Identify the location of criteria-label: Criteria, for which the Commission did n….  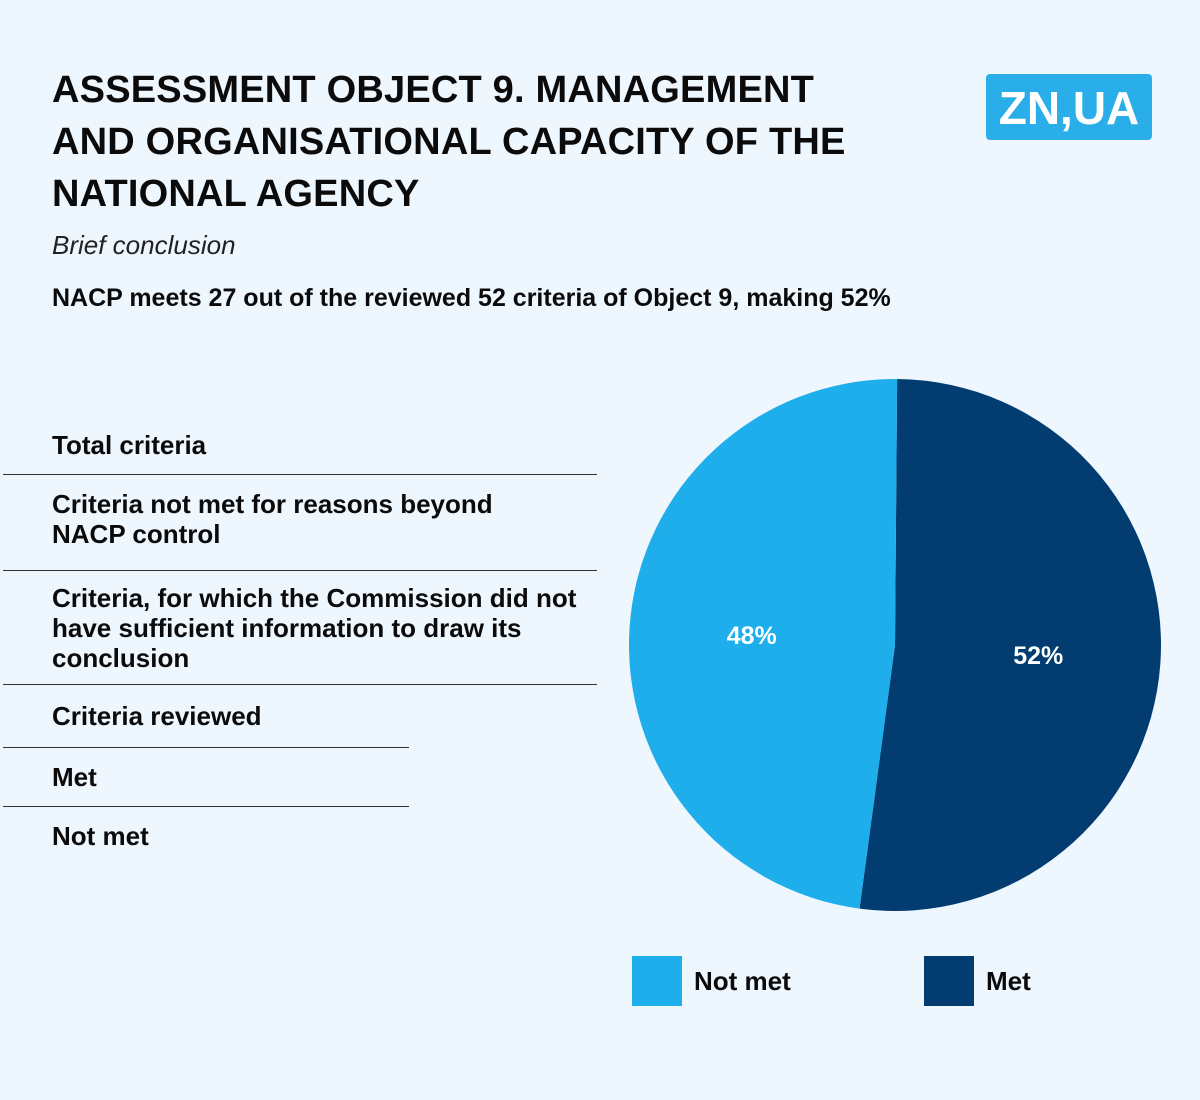
(314, 628).